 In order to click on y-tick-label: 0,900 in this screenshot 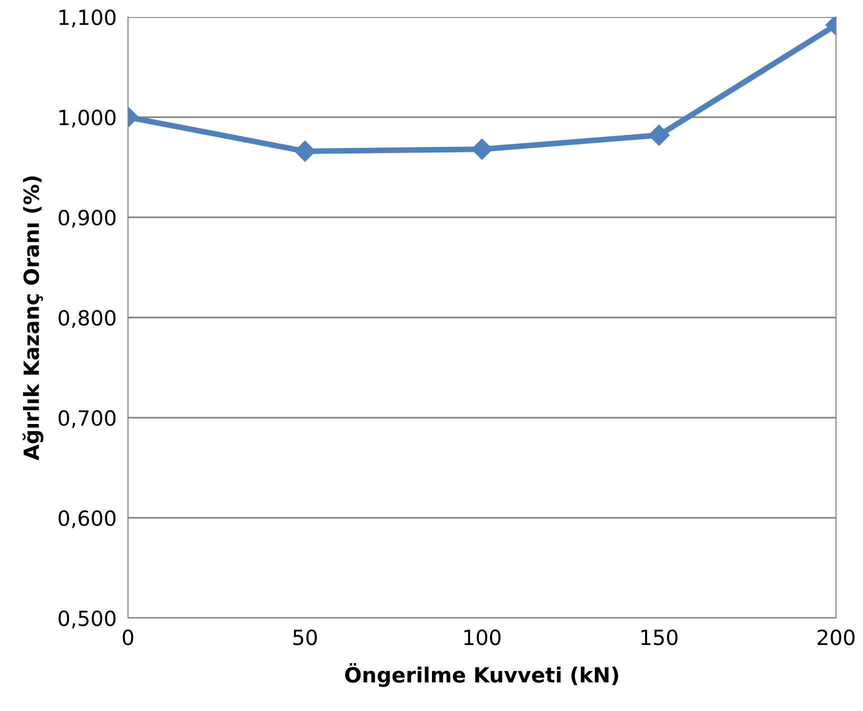, I will do `click(87, 219)`.